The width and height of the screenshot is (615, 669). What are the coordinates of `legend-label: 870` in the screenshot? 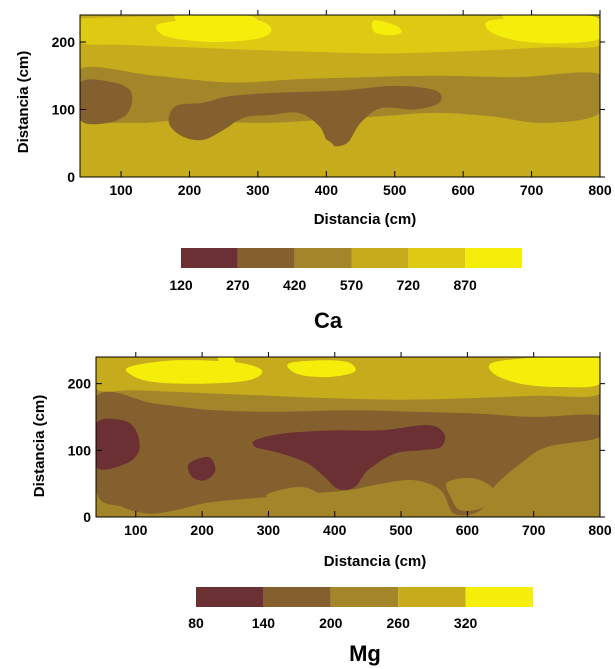 It's located at (465, 285).